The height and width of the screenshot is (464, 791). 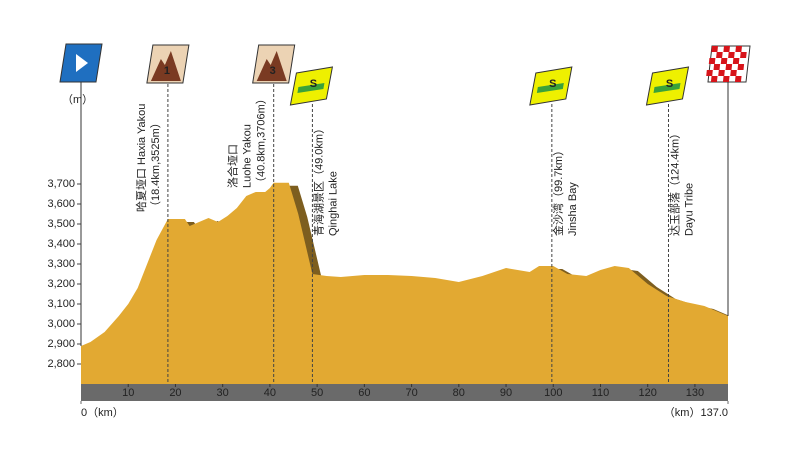 What do you see at coordinates (601, 393) in the screenshot?
I see `x-tick-label: 110` at bounding box center [601, 393].